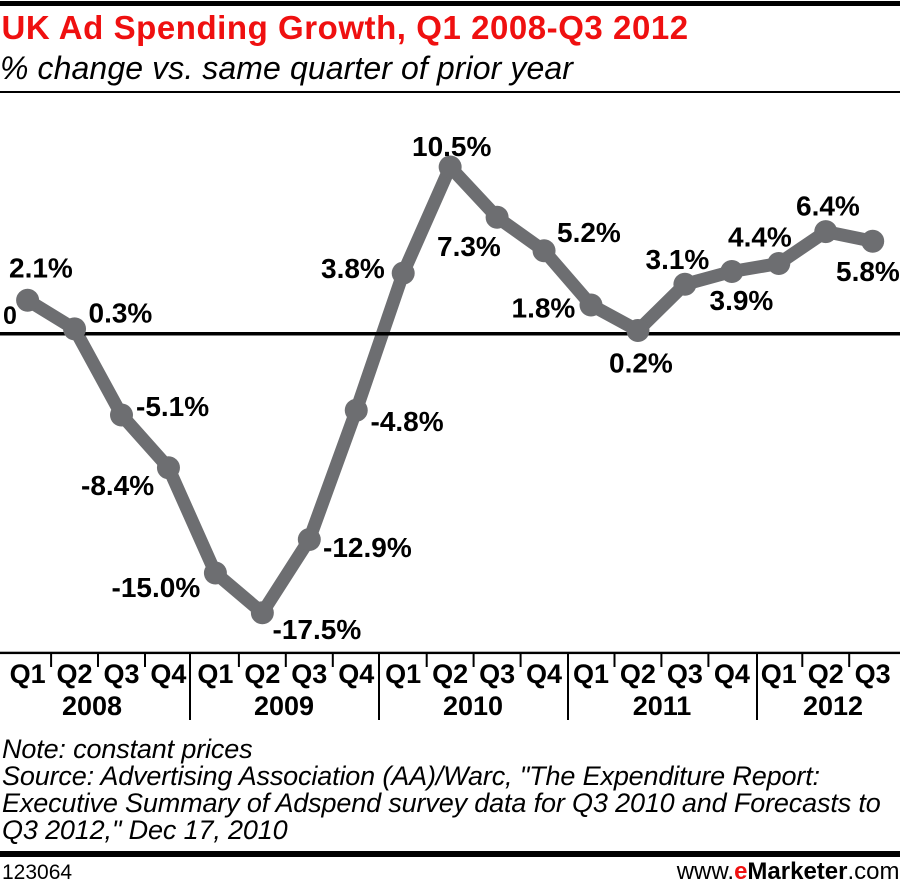  What do you see at coordinates (172, 406) in the screenshot?
I see `svg-text: -5.1%` at bounding box center [172, 406].